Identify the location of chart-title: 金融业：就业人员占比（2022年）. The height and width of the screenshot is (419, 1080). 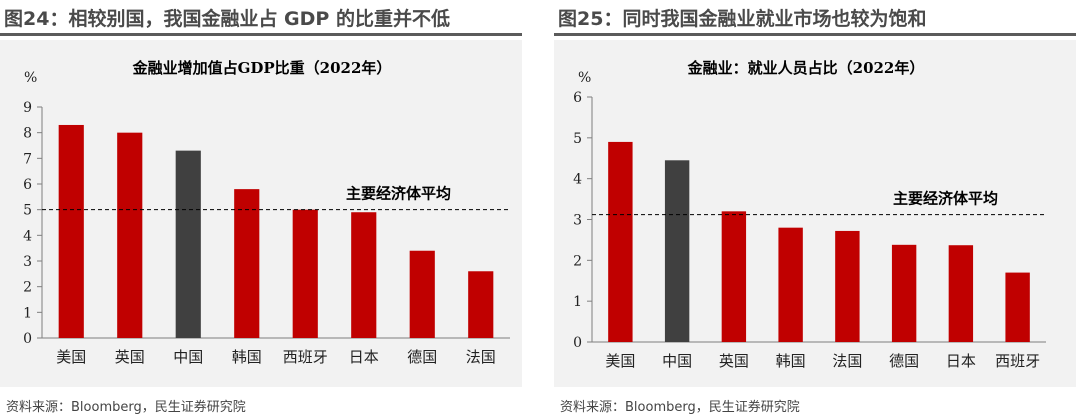
(806, 68).